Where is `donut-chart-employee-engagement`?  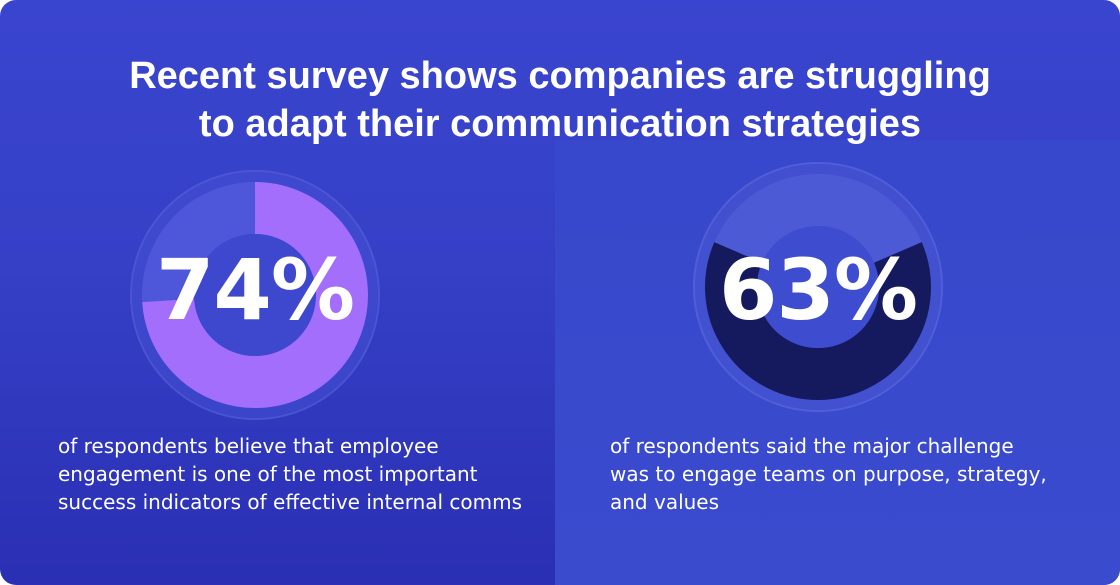 donut-chart-employee-engagement is located at coordinates (255, 295).